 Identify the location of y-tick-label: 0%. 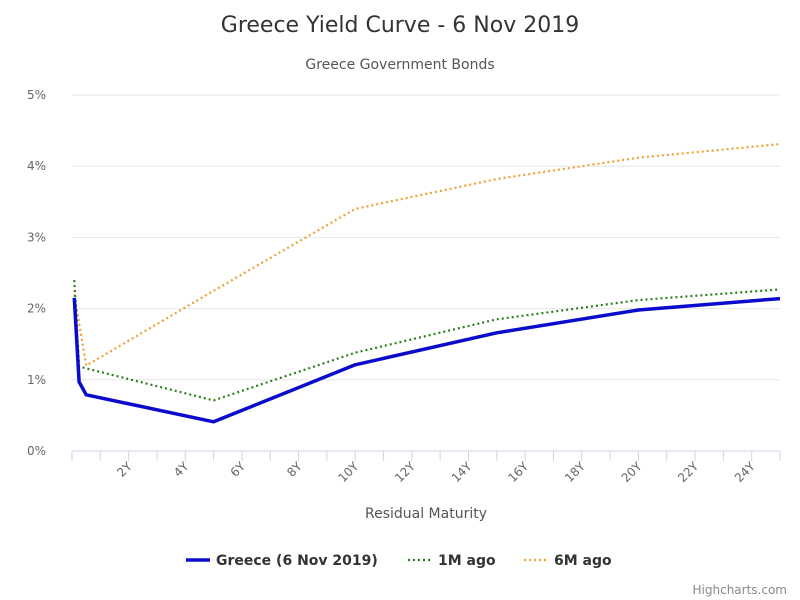
(36, 451).